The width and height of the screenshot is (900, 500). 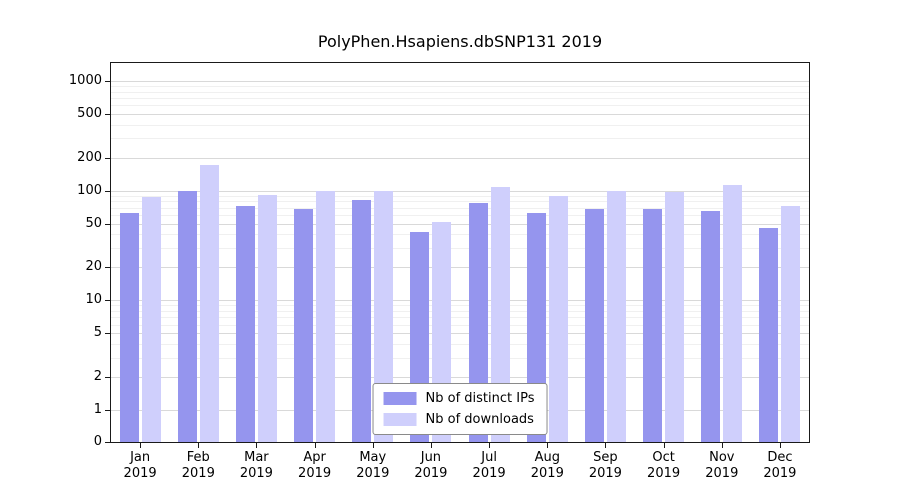 I want to click on y-tick-label: 5, so click(x=97, y=333).